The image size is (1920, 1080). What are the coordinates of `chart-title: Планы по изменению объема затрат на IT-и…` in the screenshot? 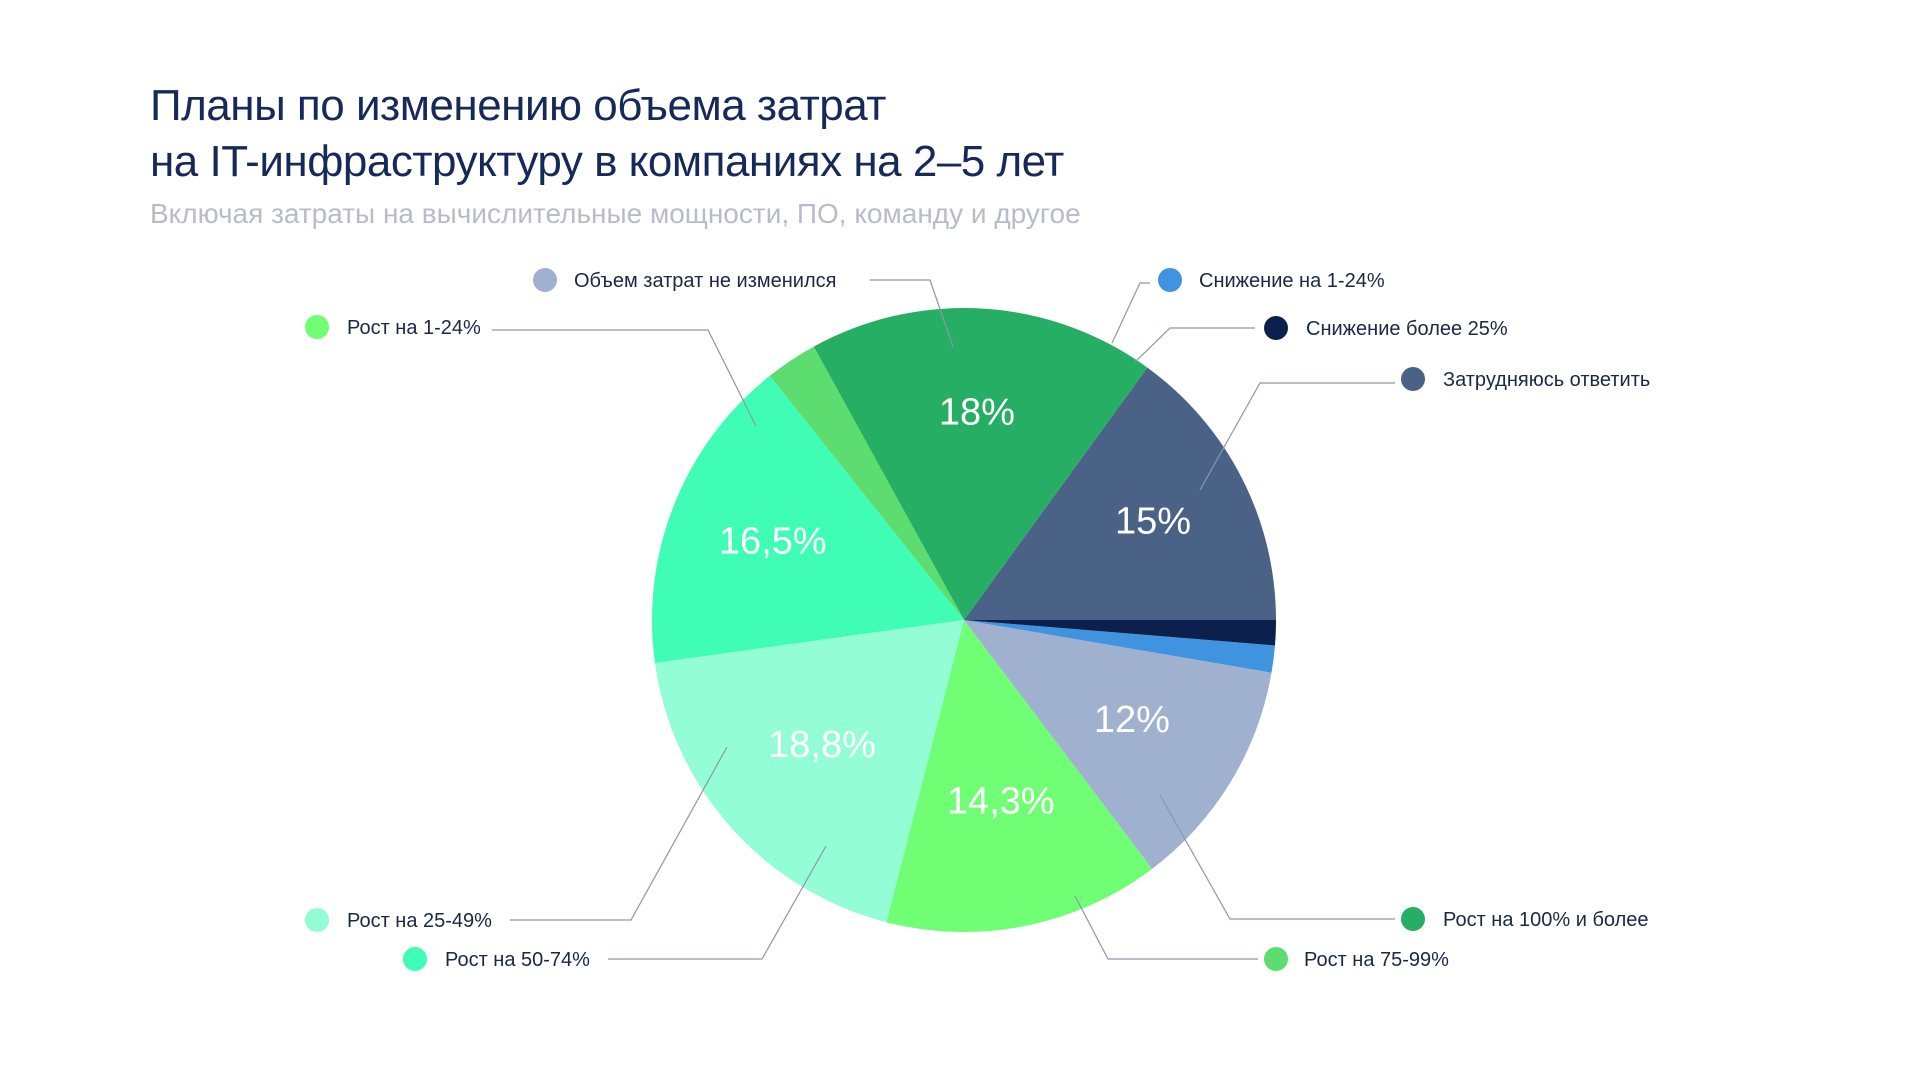 It's located at (607, 134).